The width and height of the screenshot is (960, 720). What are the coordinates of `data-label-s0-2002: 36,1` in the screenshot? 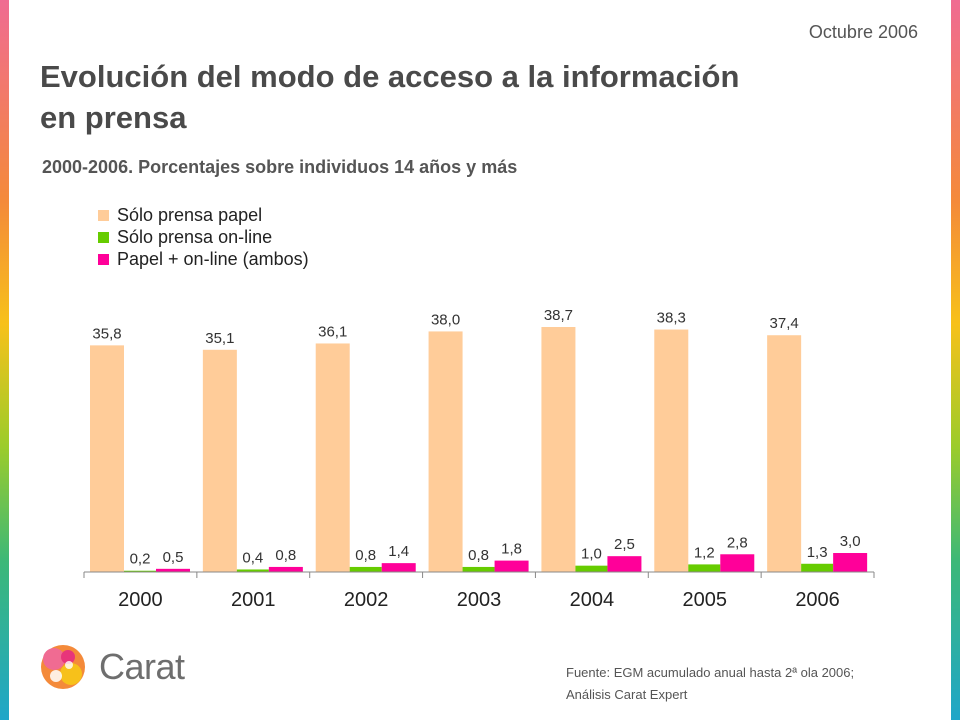 It's located at (332, 331).